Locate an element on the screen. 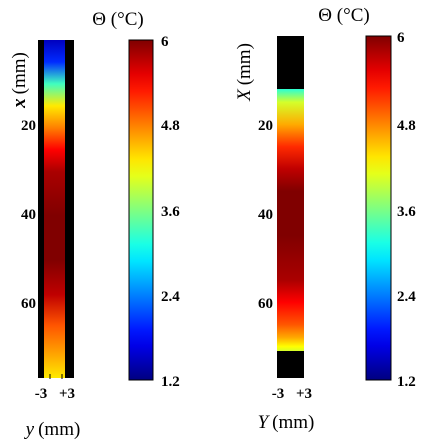  left-x-axis-var: y is located at coordinates (29, 429).